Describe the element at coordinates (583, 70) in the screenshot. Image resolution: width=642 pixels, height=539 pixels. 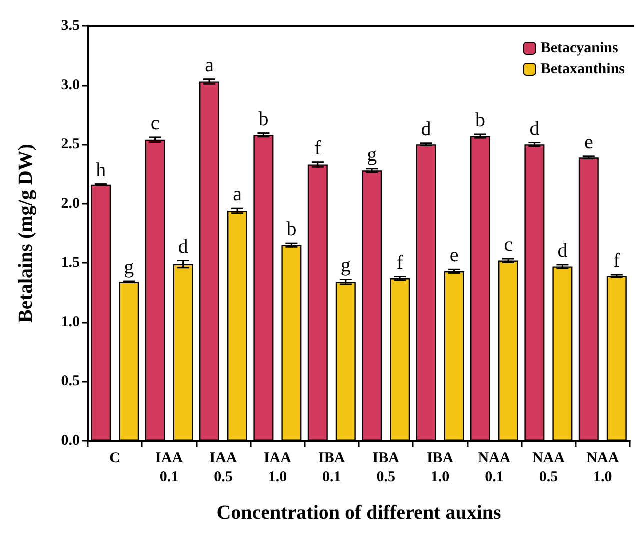
I see `legend-label: Betaxanthins` at that location.